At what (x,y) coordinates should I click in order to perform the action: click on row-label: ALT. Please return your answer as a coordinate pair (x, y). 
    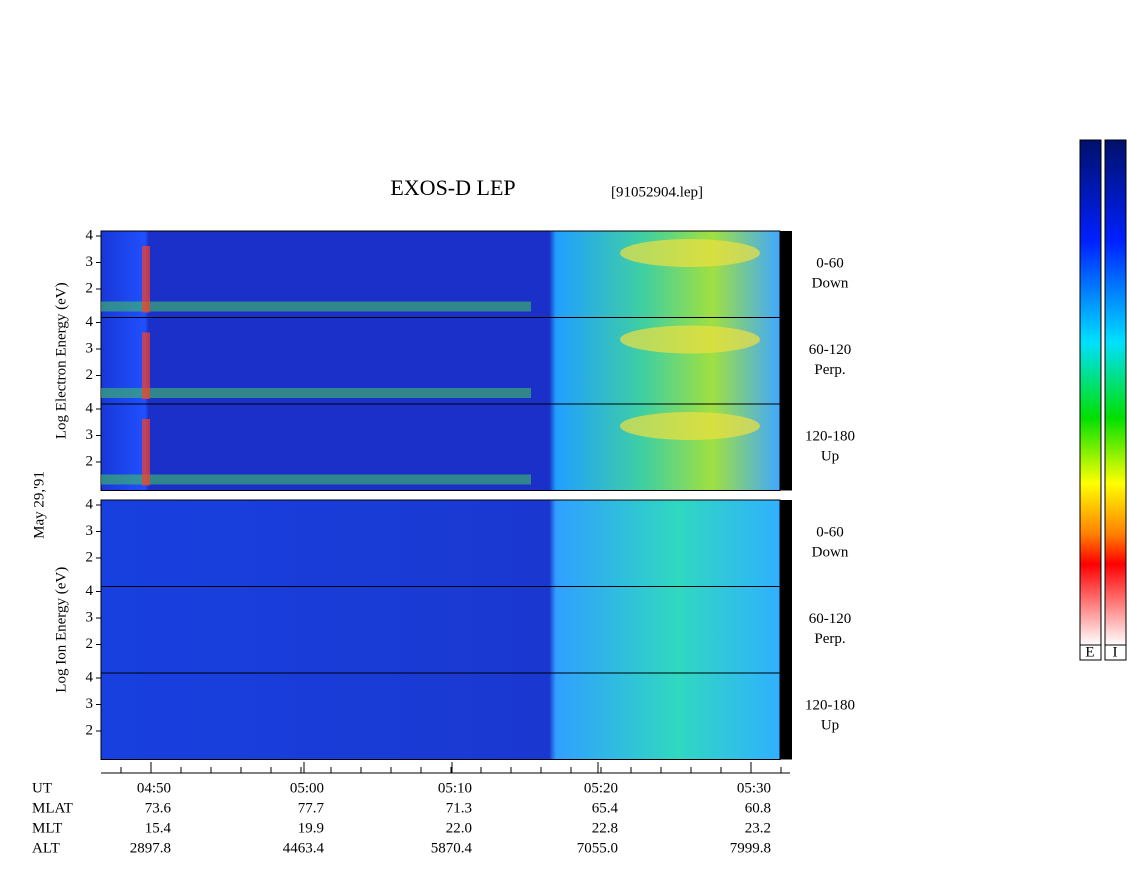
    Looking at the image, I should click on (46, 848).